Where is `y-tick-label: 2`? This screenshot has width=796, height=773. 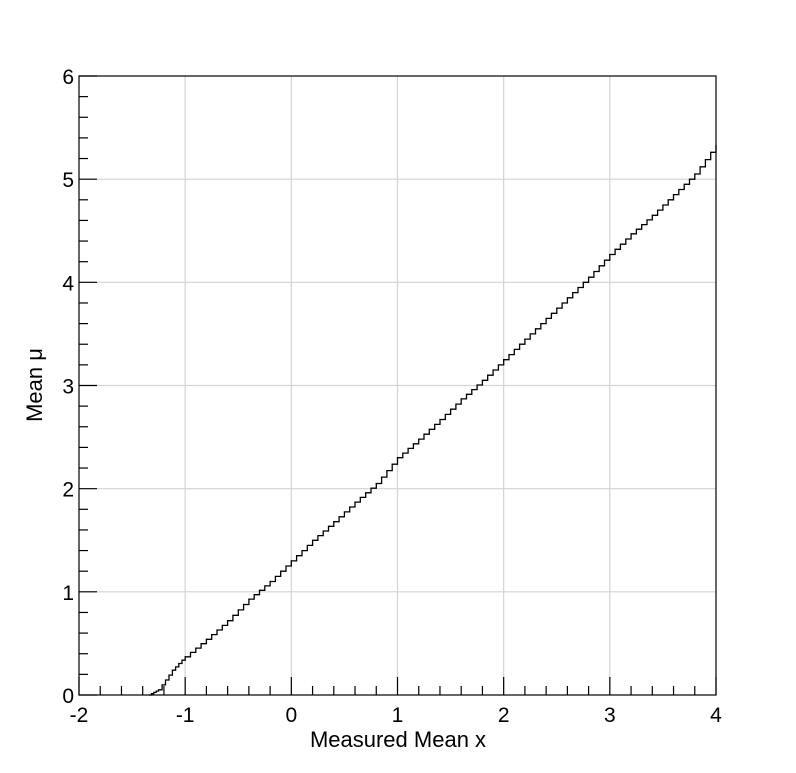 y-tick-label: 2 is located at coordinates (68, 490).